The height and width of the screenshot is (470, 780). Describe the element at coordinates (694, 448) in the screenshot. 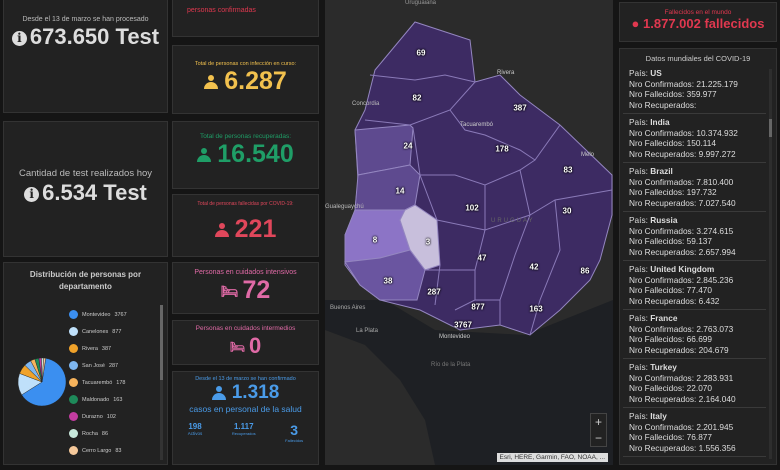

I see `country-recovered-row: Nro Recuperados: 1.556.356` at that location.